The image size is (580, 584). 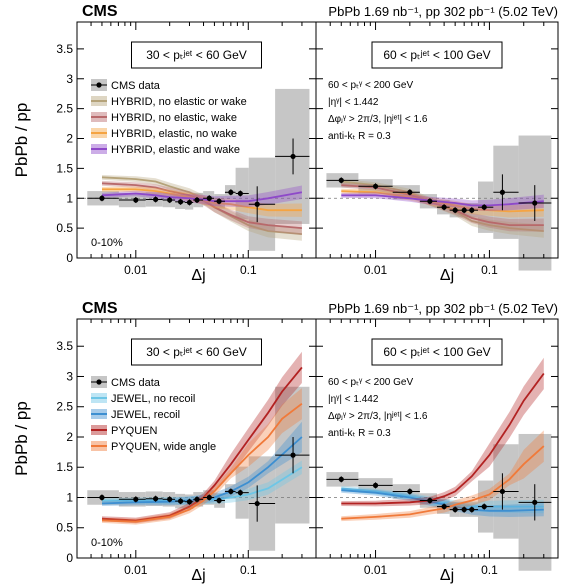 I want to click on cut-label: anti-kₜ R = 0.3, so click(x=359, y=136).